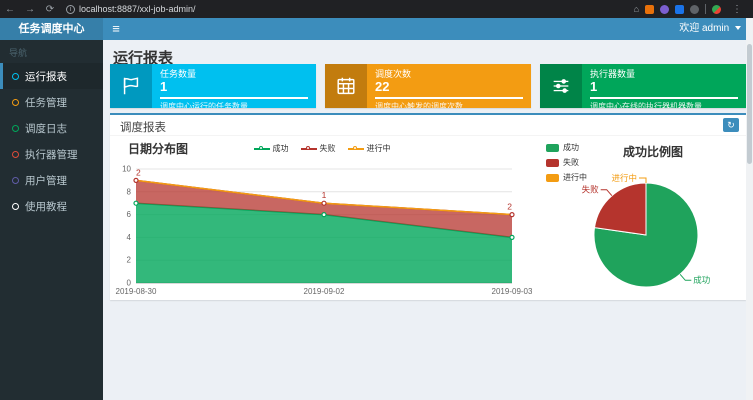 The image size is (753, 400). What do you see at coordinates (51, 29) in the screenshot?
I see `app-title: 任务调度中心` at bounding box center [51, 29].